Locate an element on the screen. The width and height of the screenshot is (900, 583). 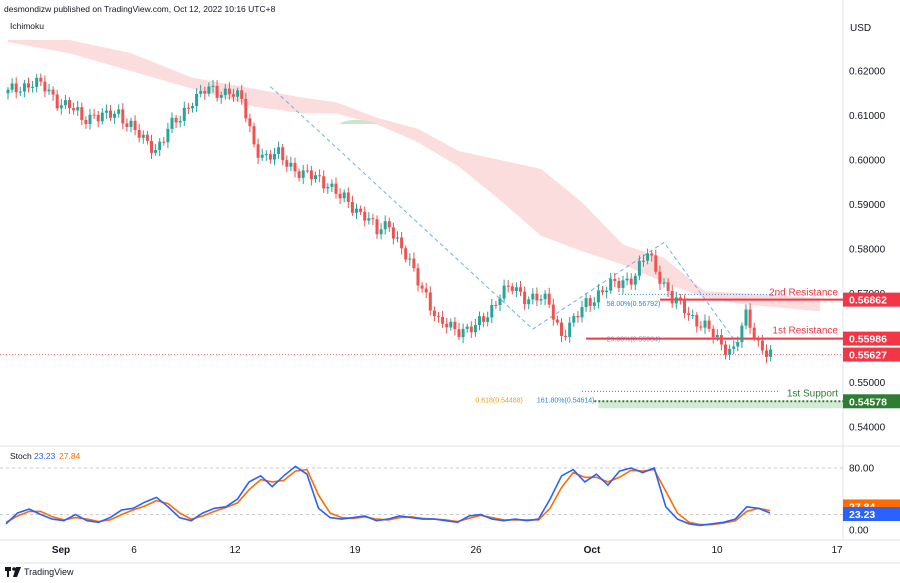
price-tick-label: 0.54000 is located at coordinates (867, 428).